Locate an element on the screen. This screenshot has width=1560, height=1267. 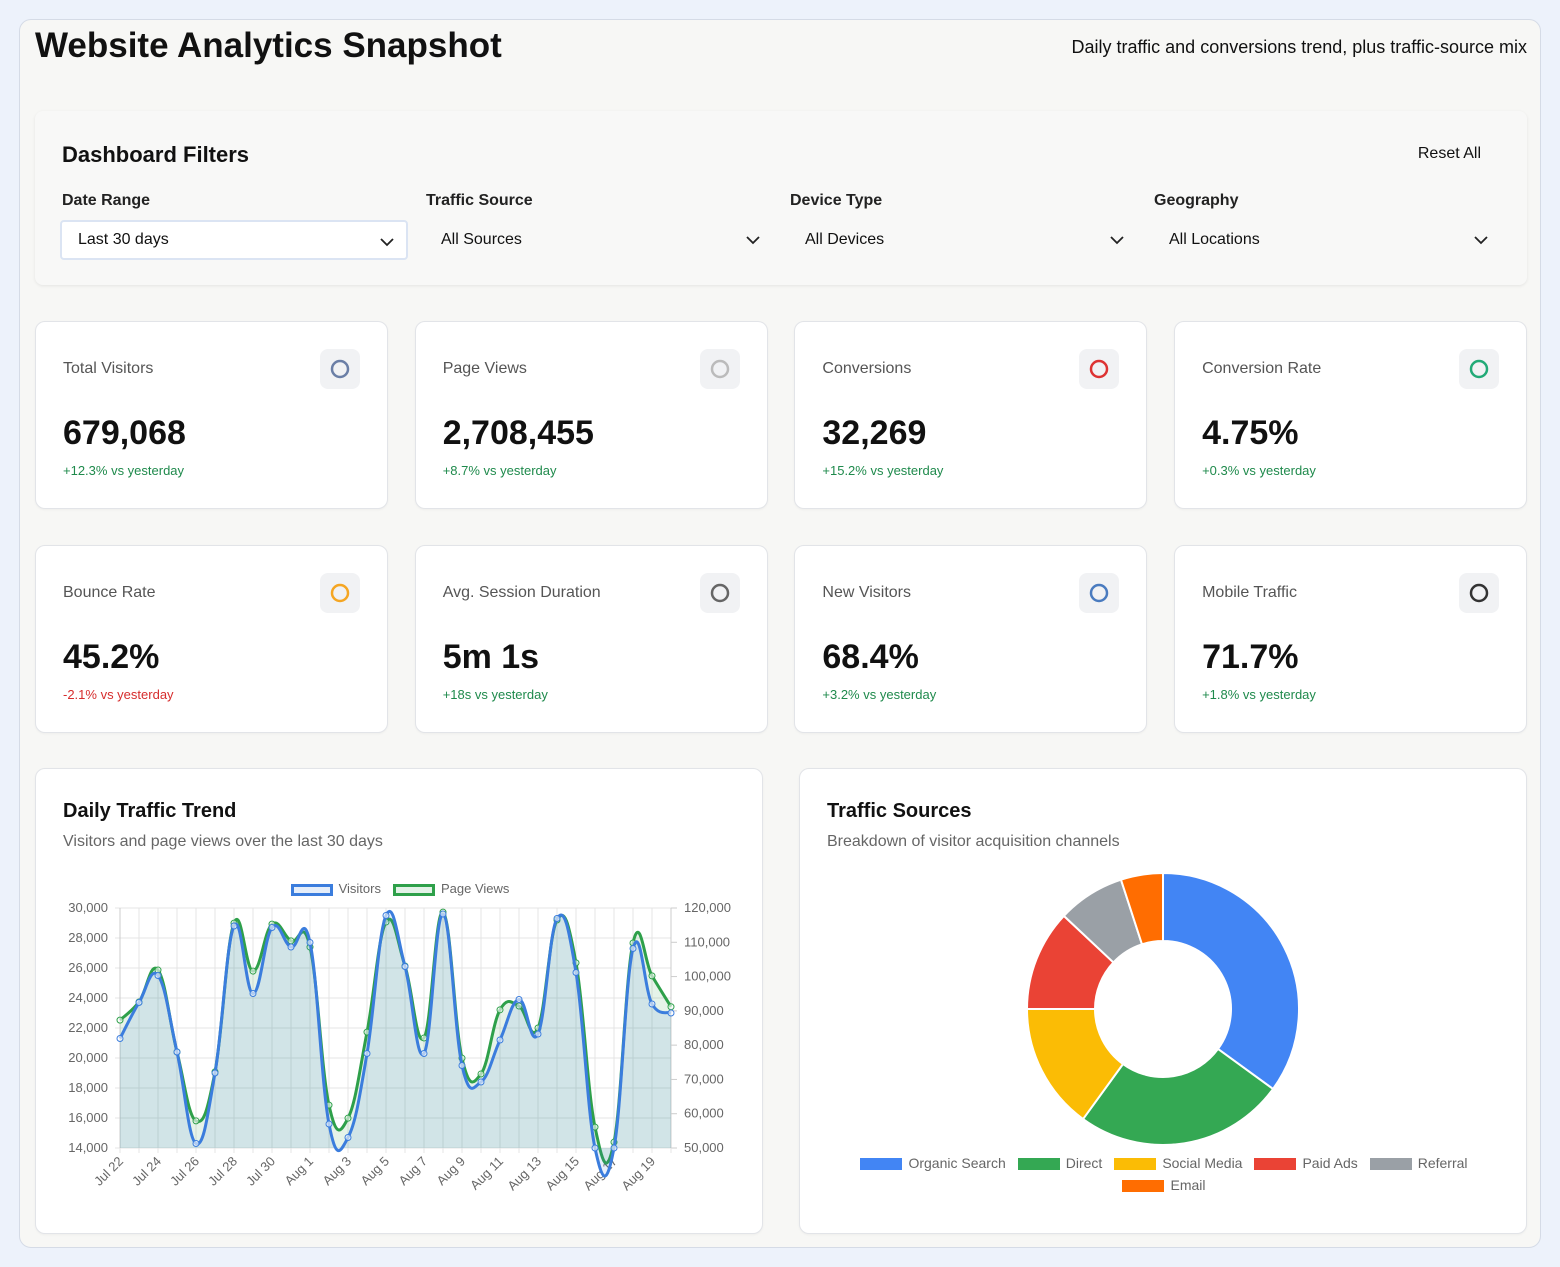
legend-item: Referral is located at coordinates (1418, 1163).